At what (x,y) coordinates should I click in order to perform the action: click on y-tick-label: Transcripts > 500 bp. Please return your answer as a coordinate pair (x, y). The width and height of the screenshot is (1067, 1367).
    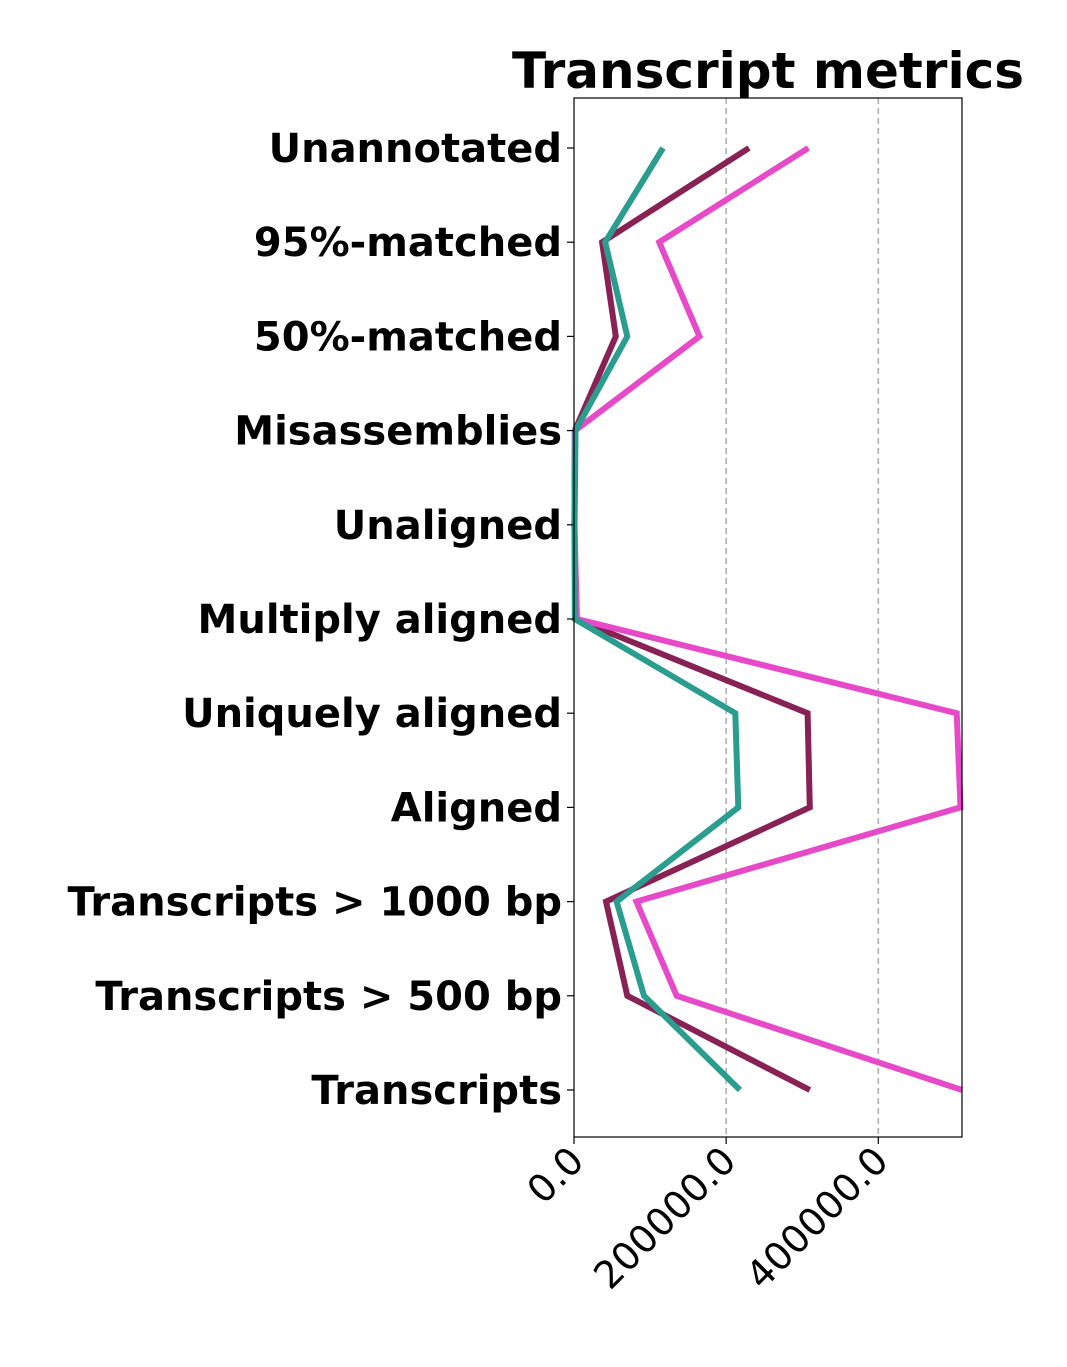
    Looking at the image, I should click on (328, 997).